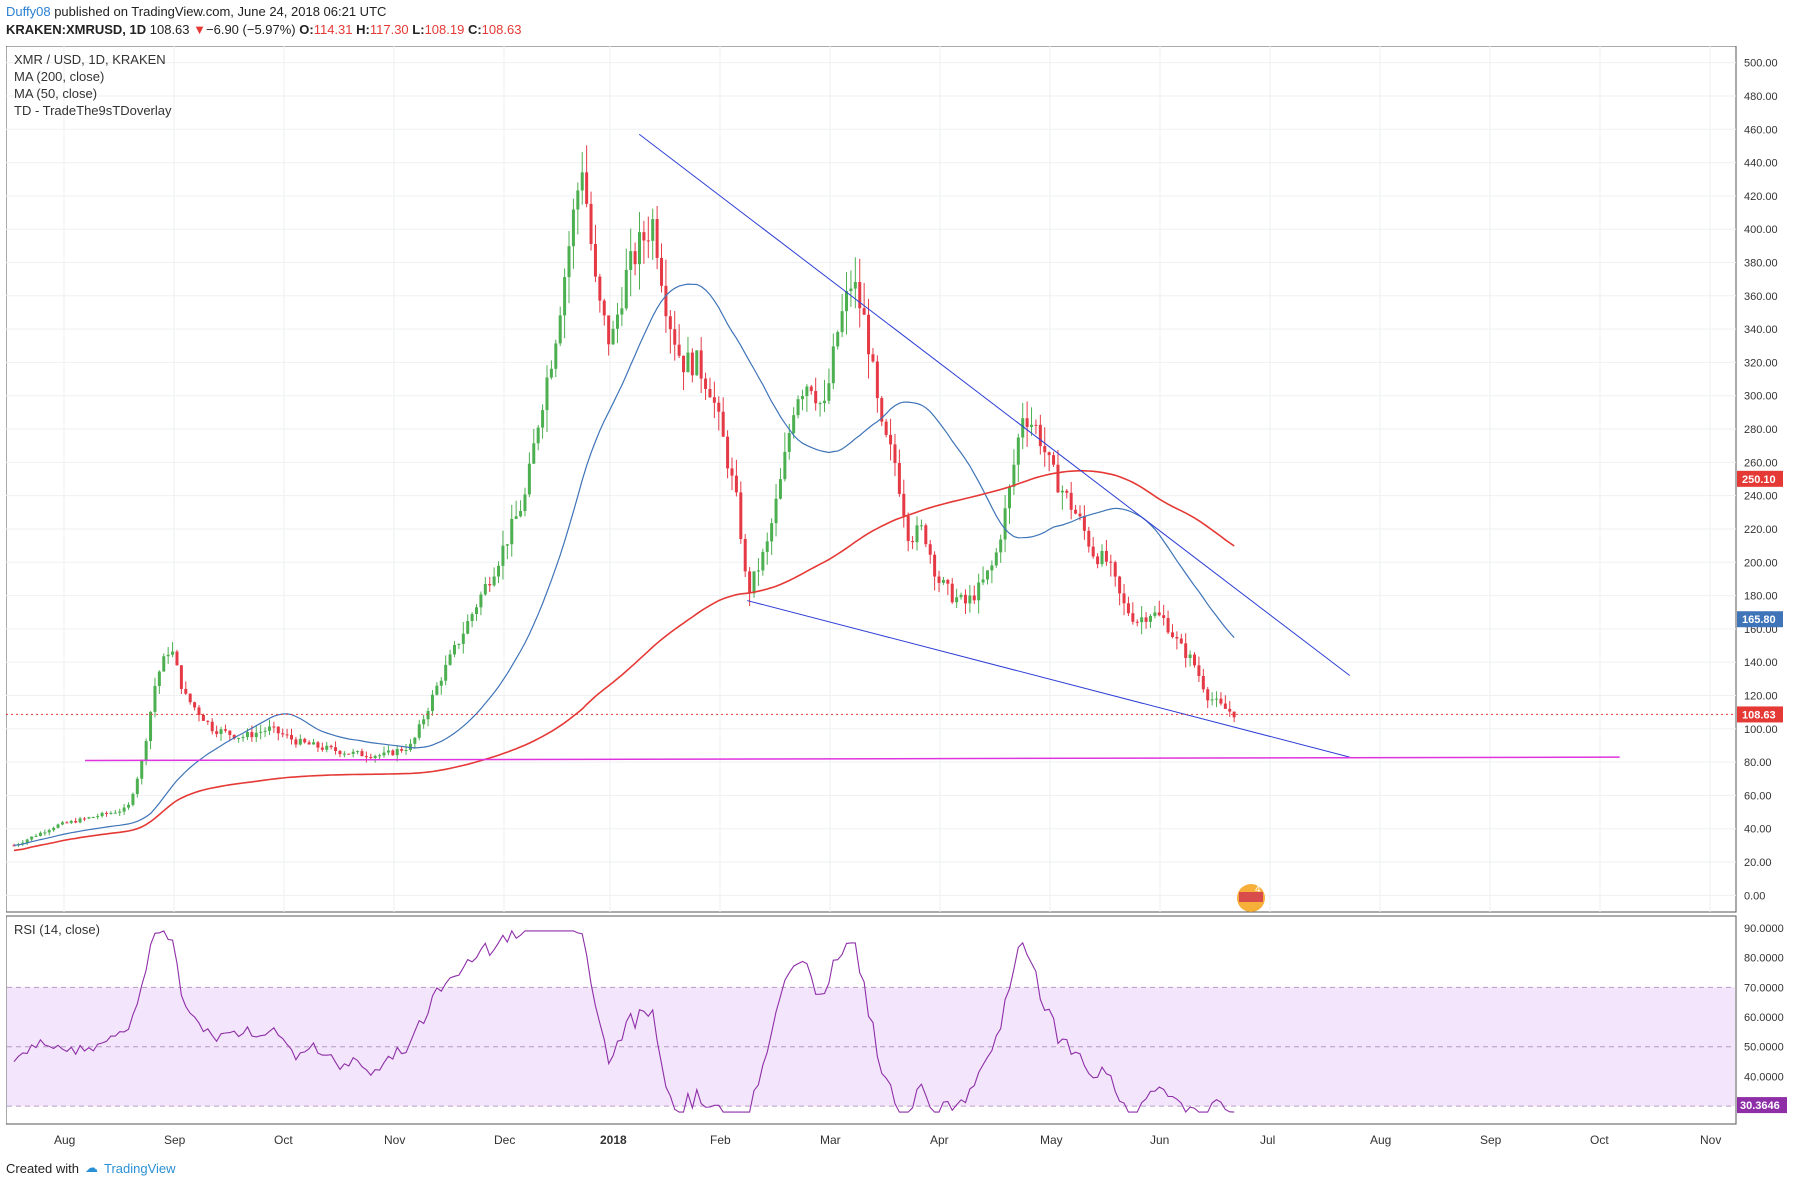 The width and height of the screenshot is (1795, 1188). What do you see at coordinates (1267, 1140) in the screenshot?
I see `time-tick-label: Jul` at bounding box center [1267, 1140].